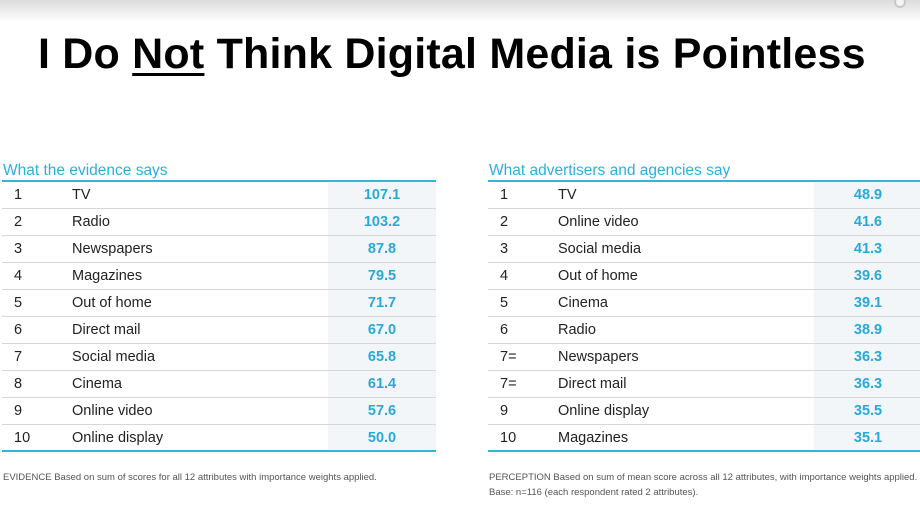 The width and height of the screenshot is (920, 518). Describe the element at coordinates (382, 357) in the screenshot. I see `score-cell: 65.8` at that location.